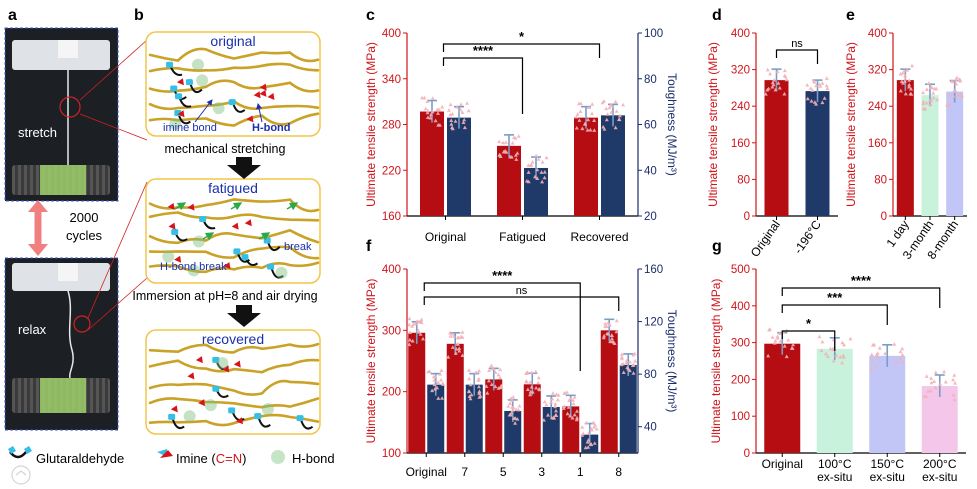  What do you see at coordinates (877, 34) in the screenshot?
I see `y-tick-label: 400` at bounding box center [877, 34].